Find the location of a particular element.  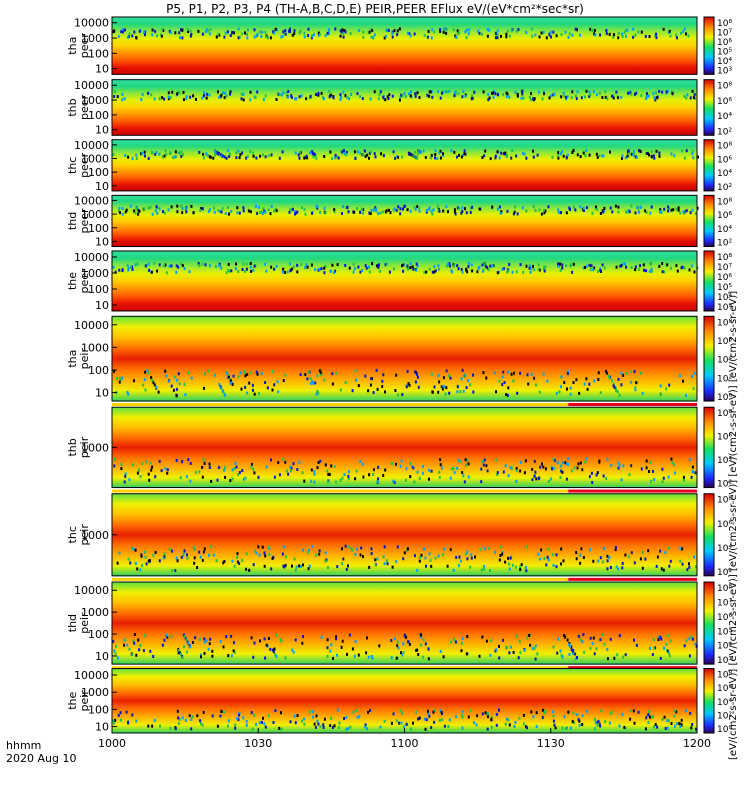

x-tick-label: 1100 is located at coordinates (405, 743).